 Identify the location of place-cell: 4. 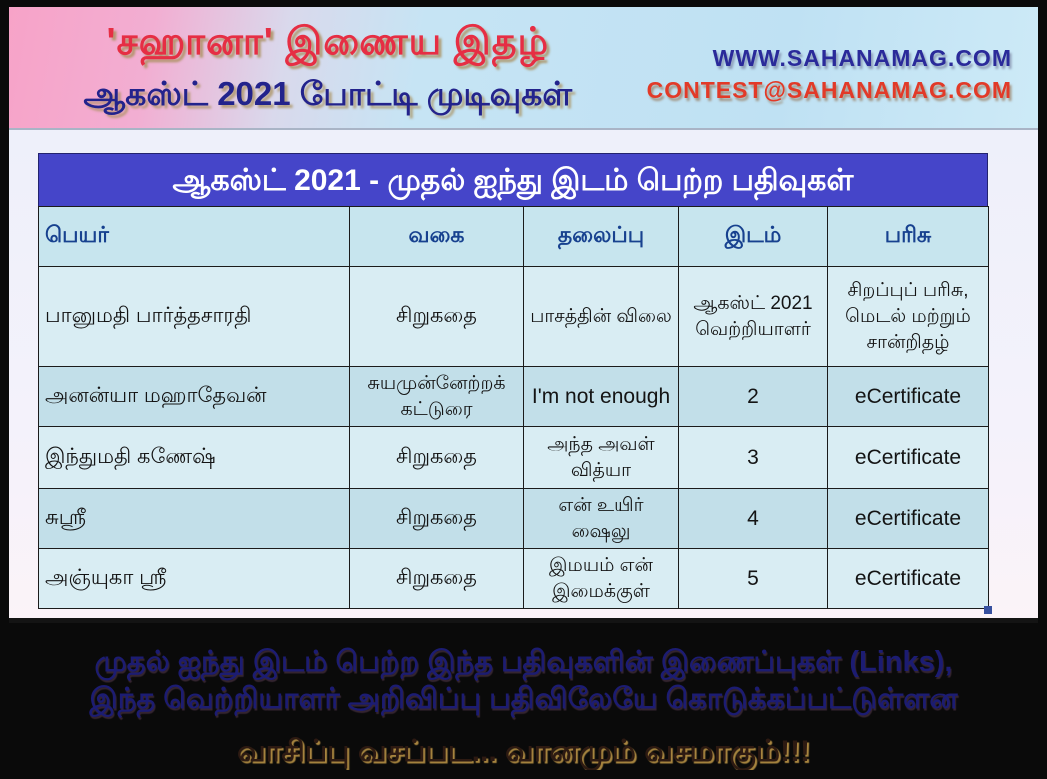
(753, 518).